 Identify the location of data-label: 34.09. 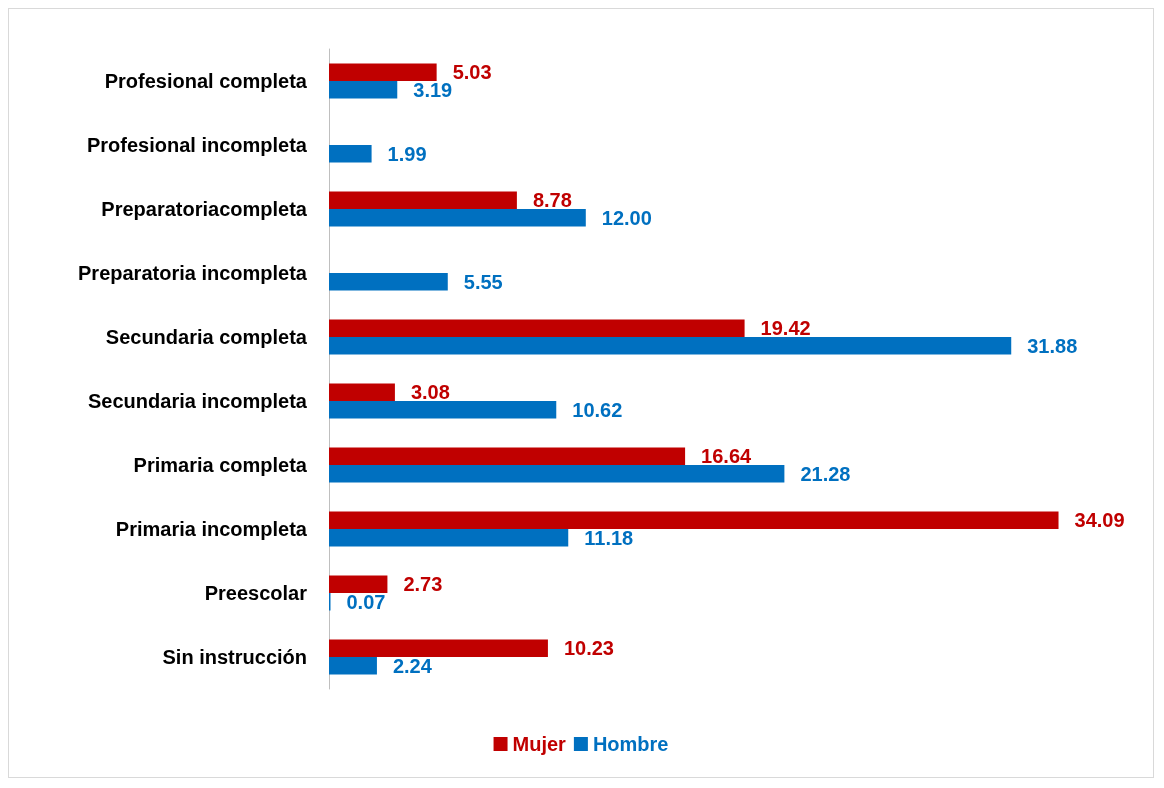
(1099, 520).